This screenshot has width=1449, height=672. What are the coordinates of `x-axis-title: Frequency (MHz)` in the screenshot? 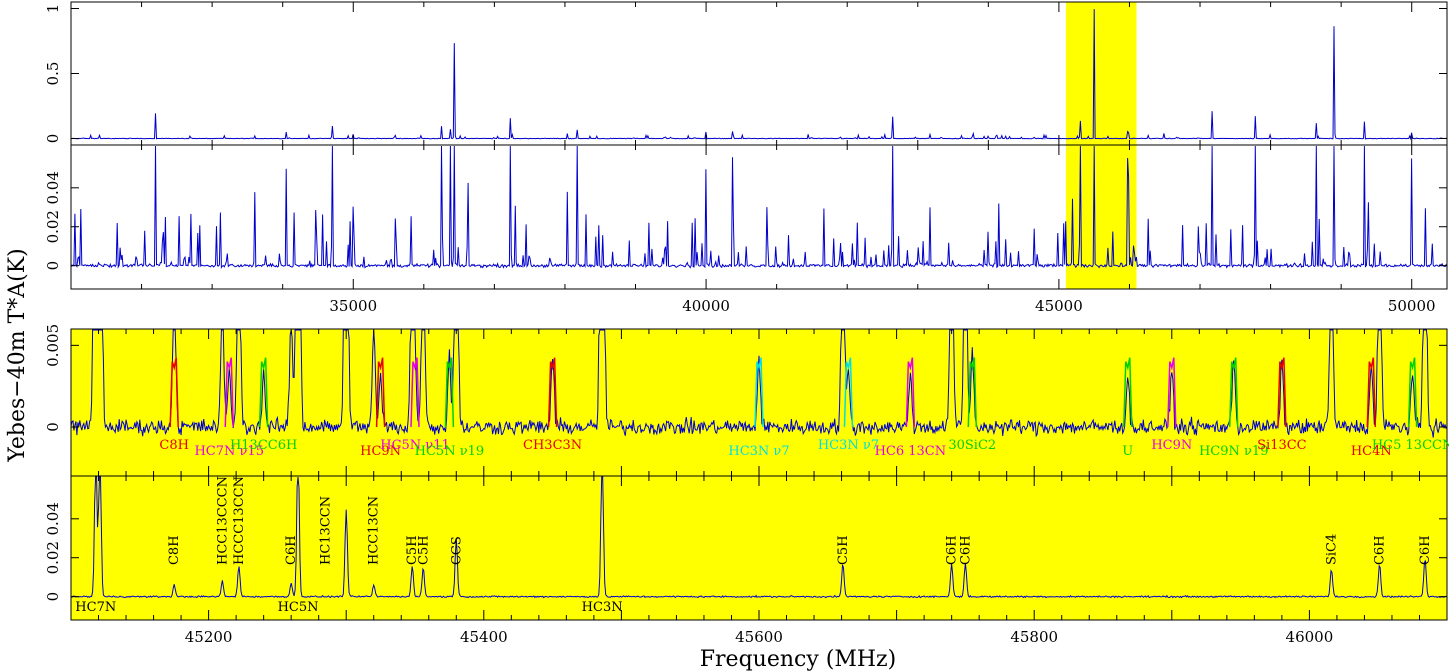 It's located at (798, 659).